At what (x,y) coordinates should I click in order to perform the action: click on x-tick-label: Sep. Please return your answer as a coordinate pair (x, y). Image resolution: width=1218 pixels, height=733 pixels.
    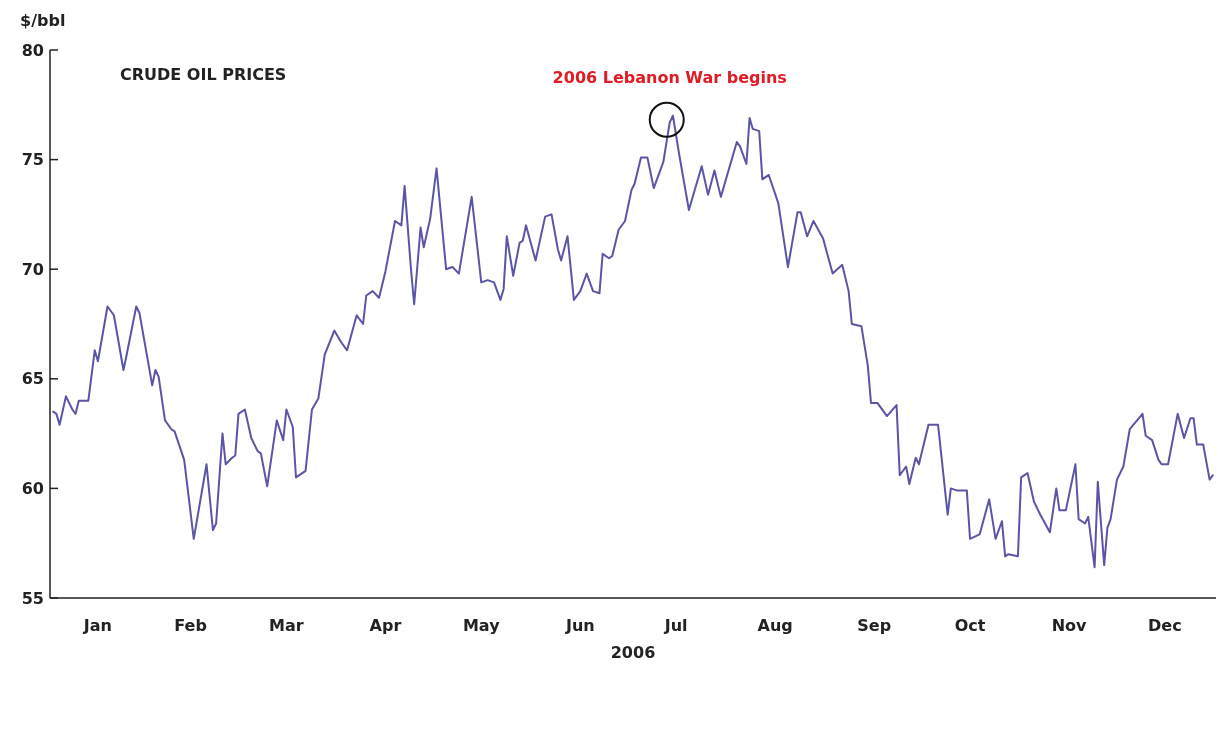
    Looking at the image, I should click on (874, 625).